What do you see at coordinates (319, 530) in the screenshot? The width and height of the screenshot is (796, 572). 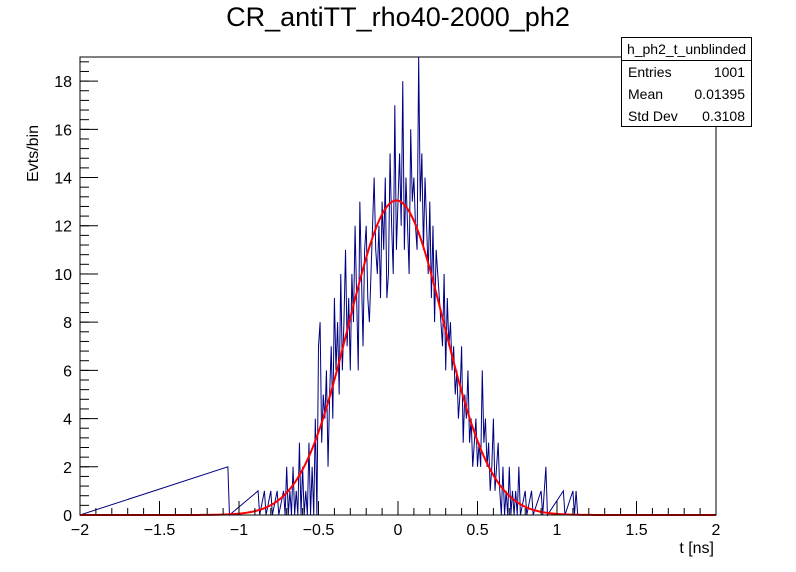 I see `x-tick-label: −0.5` at bounding box center [319, 530].